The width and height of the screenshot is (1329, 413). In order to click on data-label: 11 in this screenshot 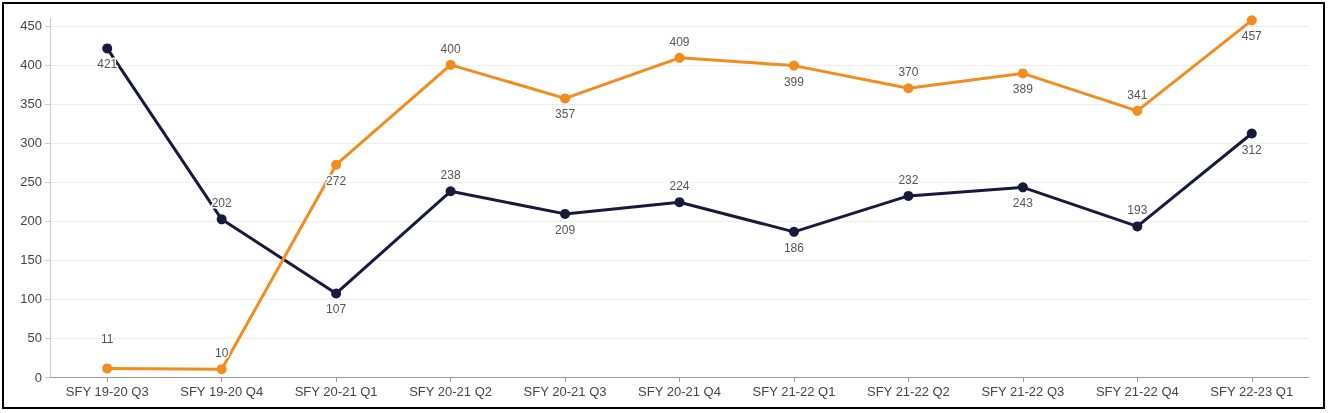, I will do `click(107, 339)`.